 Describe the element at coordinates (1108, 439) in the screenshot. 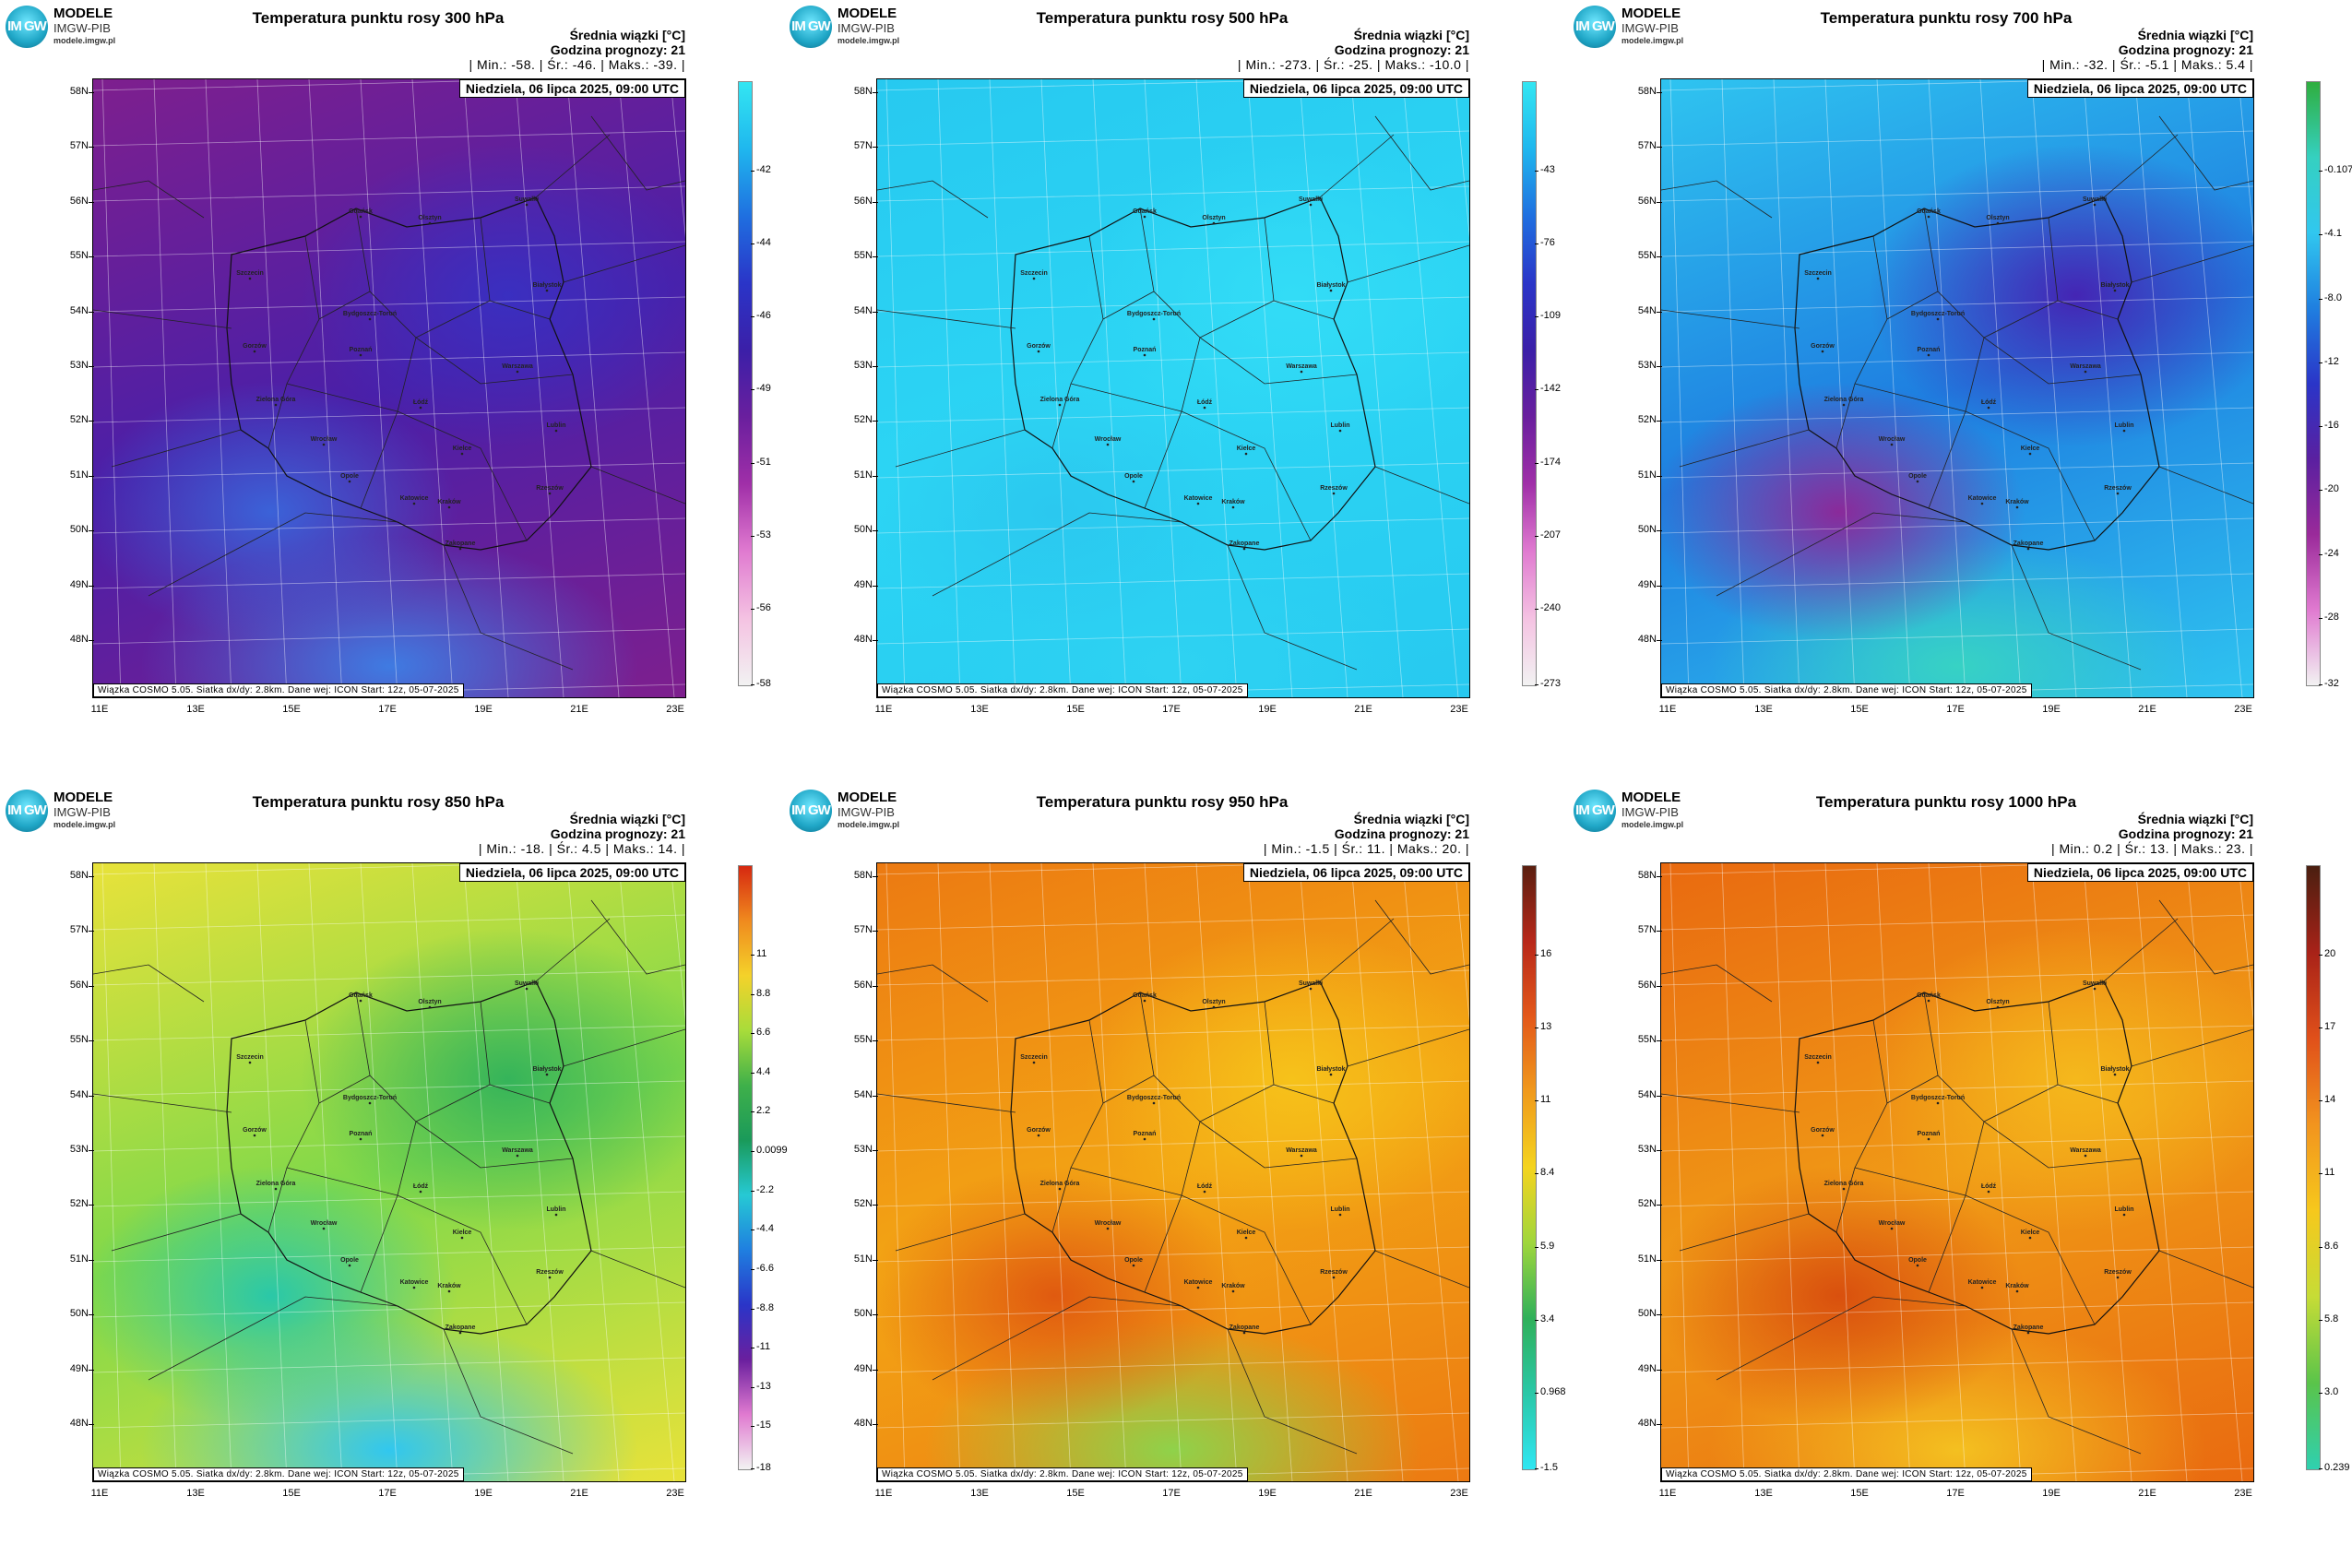

I see `city-label: Wrocław` at that location.